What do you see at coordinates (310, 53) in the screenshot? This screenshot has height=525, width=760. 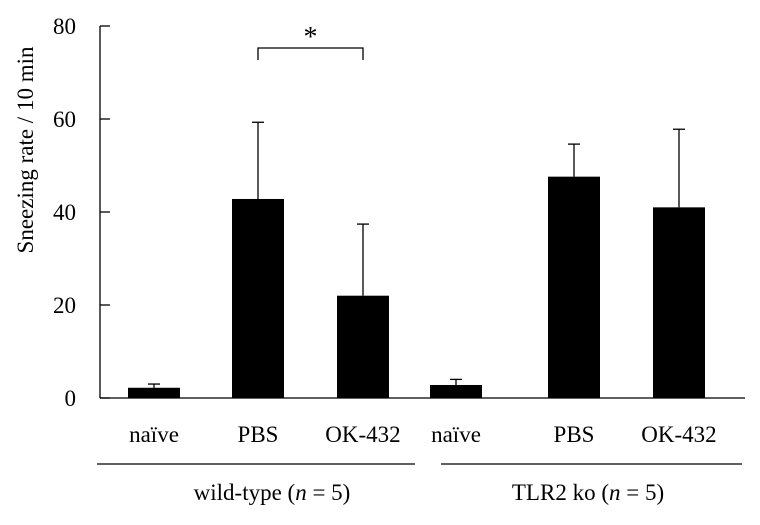 I see `significance-bracket` at bounding box center [310, 53].